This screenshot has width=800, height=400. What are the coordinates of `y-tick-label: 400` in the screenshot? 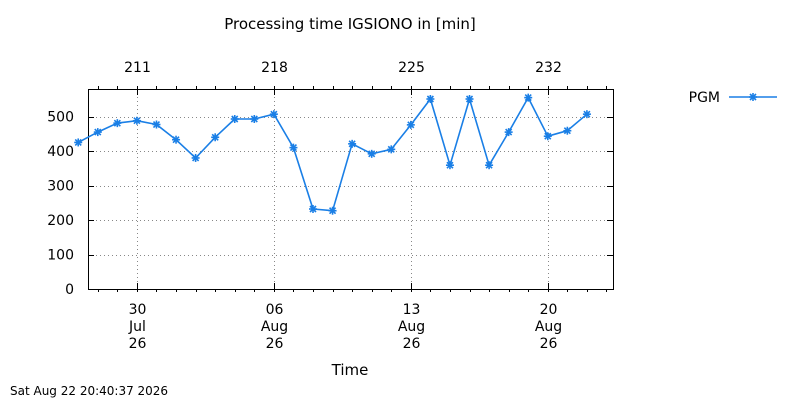 It's located at (60, 152).